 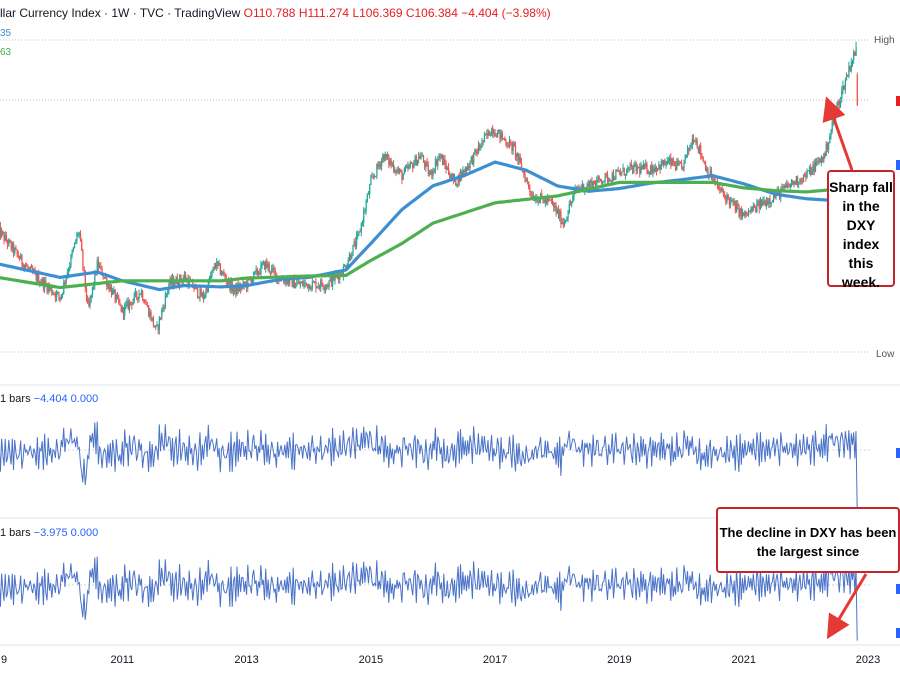 I want to click on x-tick-label: 9, so click(x=4, y=660).